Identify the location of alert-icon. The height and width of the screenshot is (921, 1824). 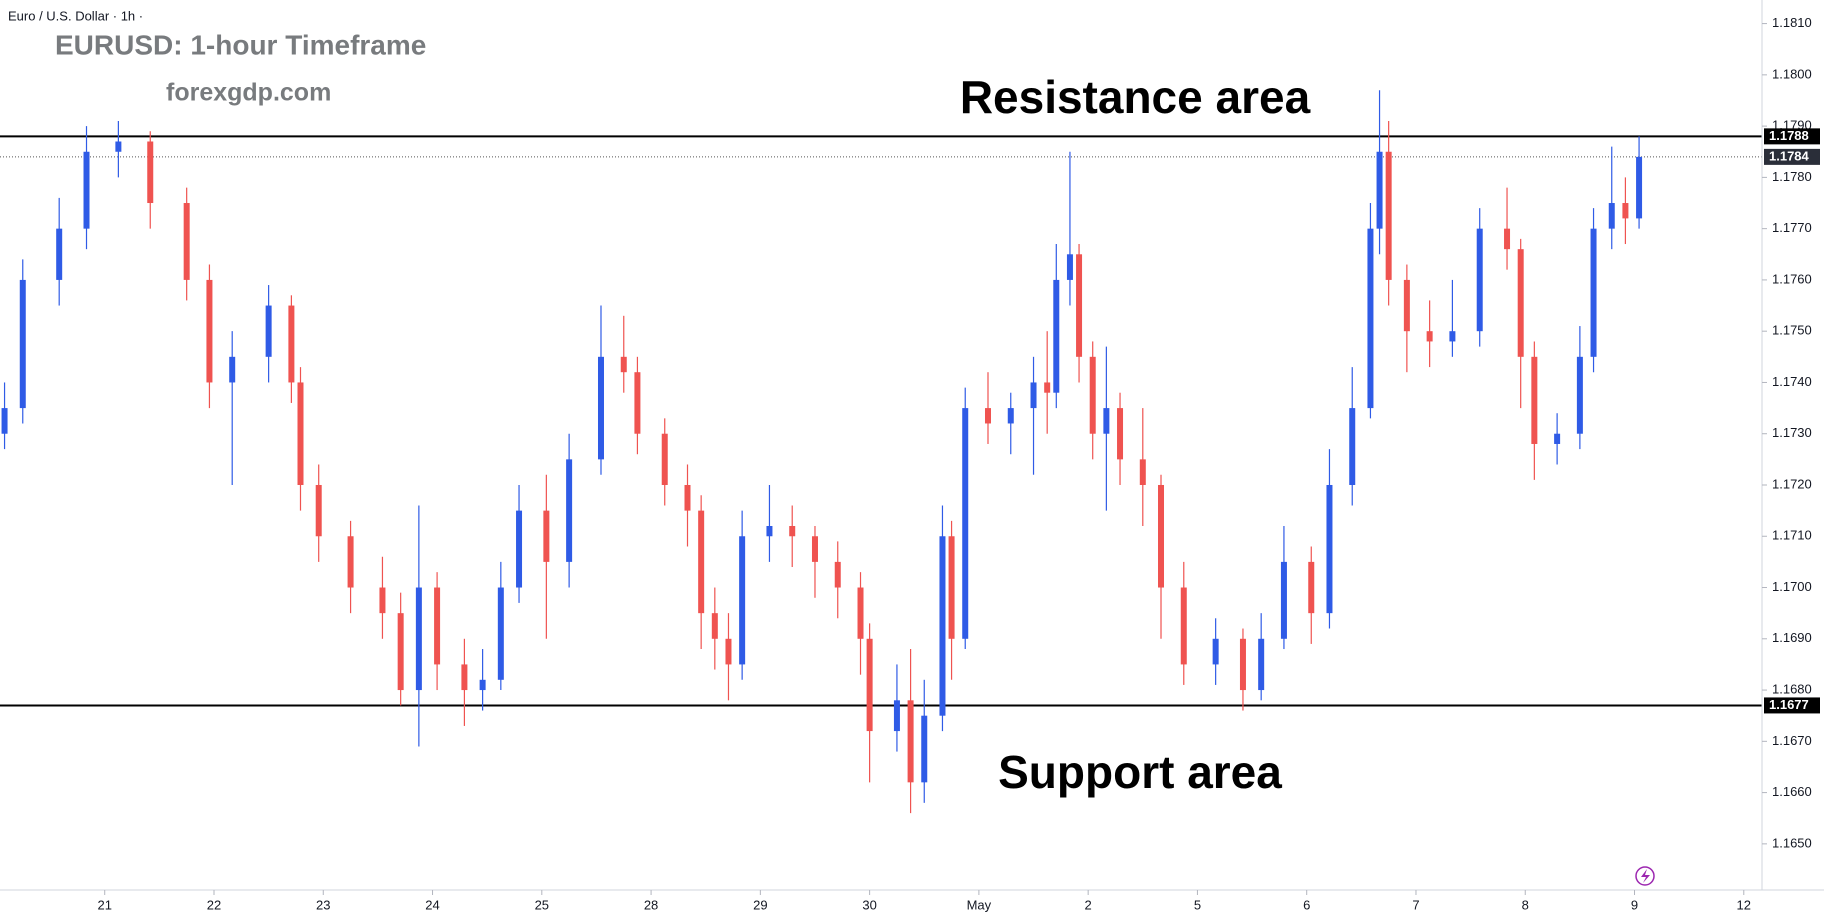
(1645, 876).